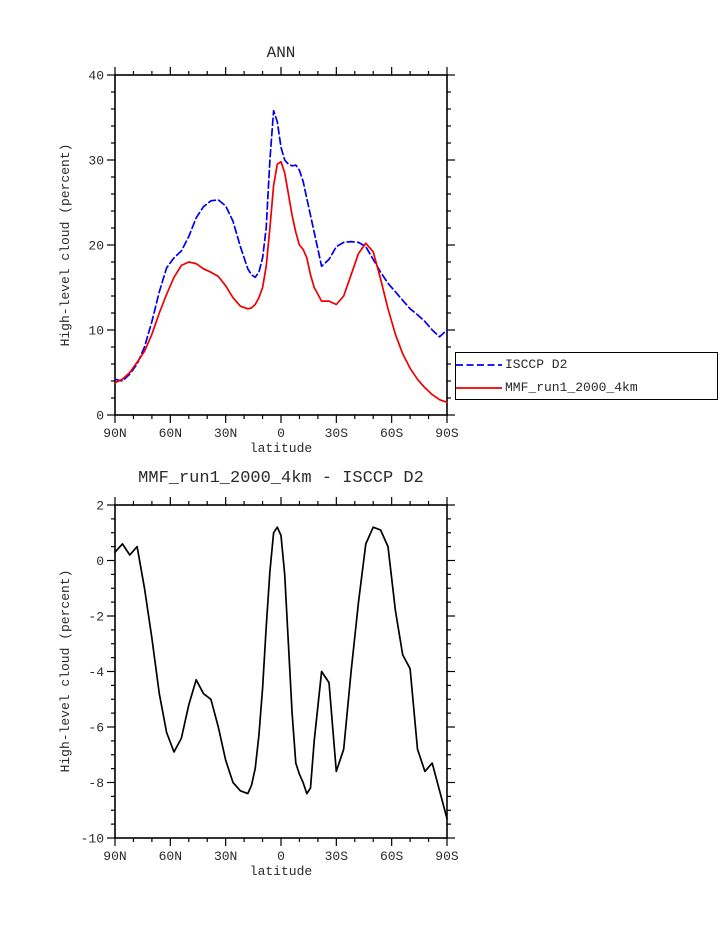 The image size is (723, 935). What do you see at coordinates (65, 245) in the screenshot?
I see `top-chart-y-axis-label: High-level cloud (percent)` at bounding box center [65, 245].